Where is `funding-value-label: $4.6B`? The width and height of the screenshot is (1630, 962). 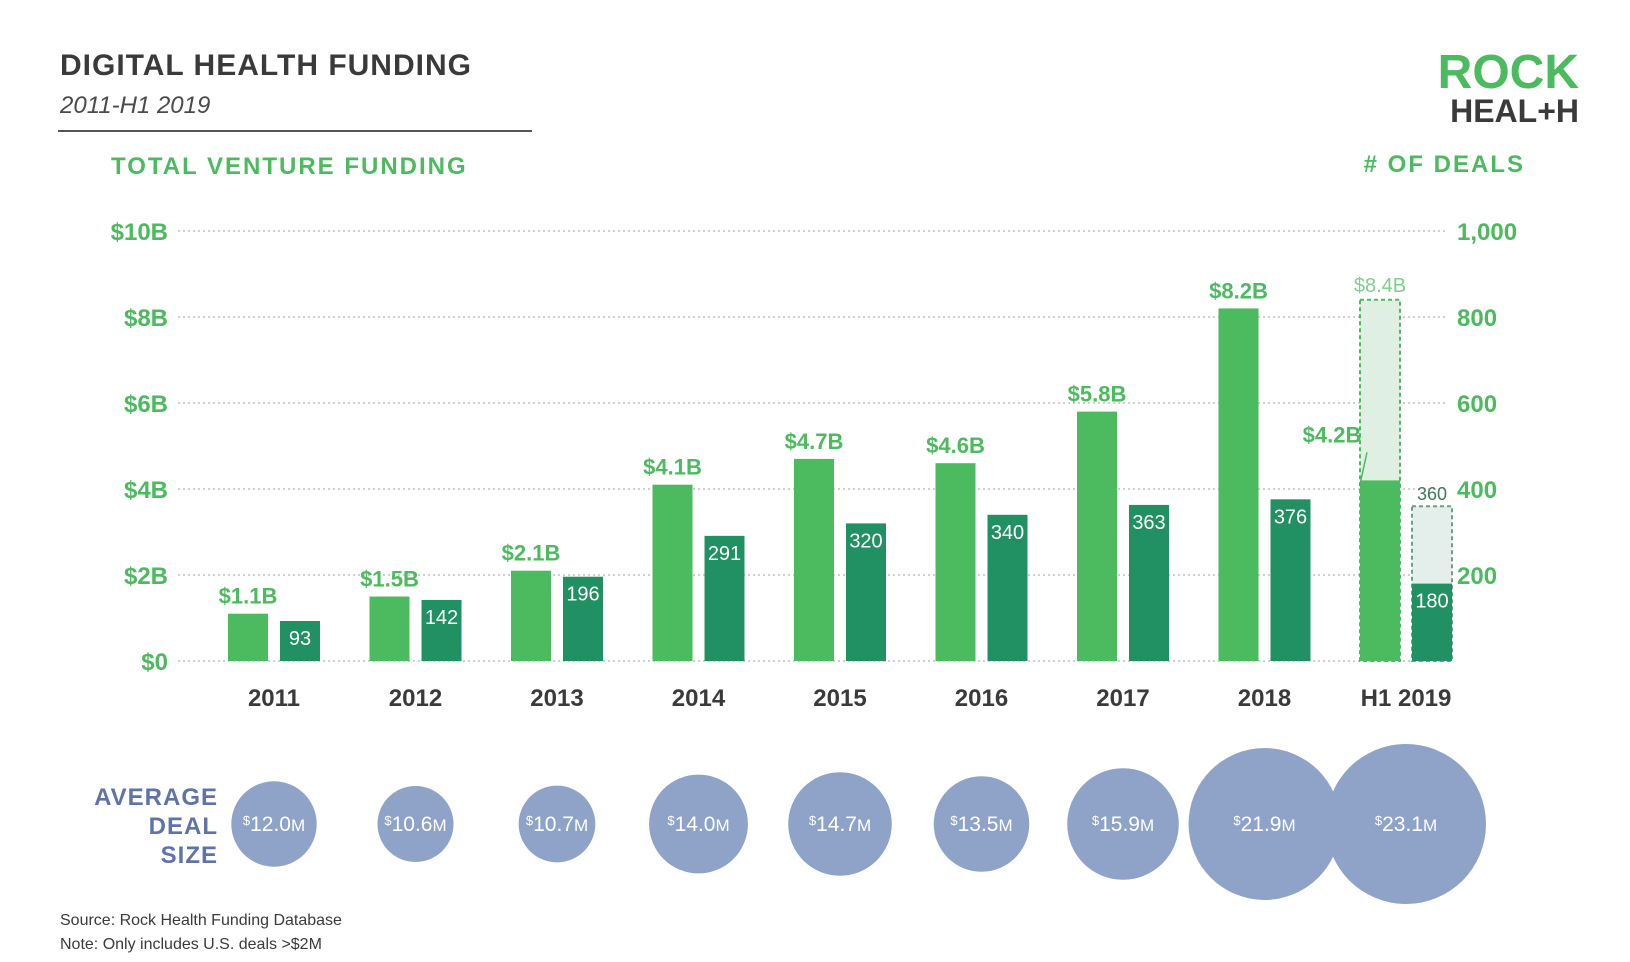
funding-value-label: $4.6B is located at coordinates (955, 445).